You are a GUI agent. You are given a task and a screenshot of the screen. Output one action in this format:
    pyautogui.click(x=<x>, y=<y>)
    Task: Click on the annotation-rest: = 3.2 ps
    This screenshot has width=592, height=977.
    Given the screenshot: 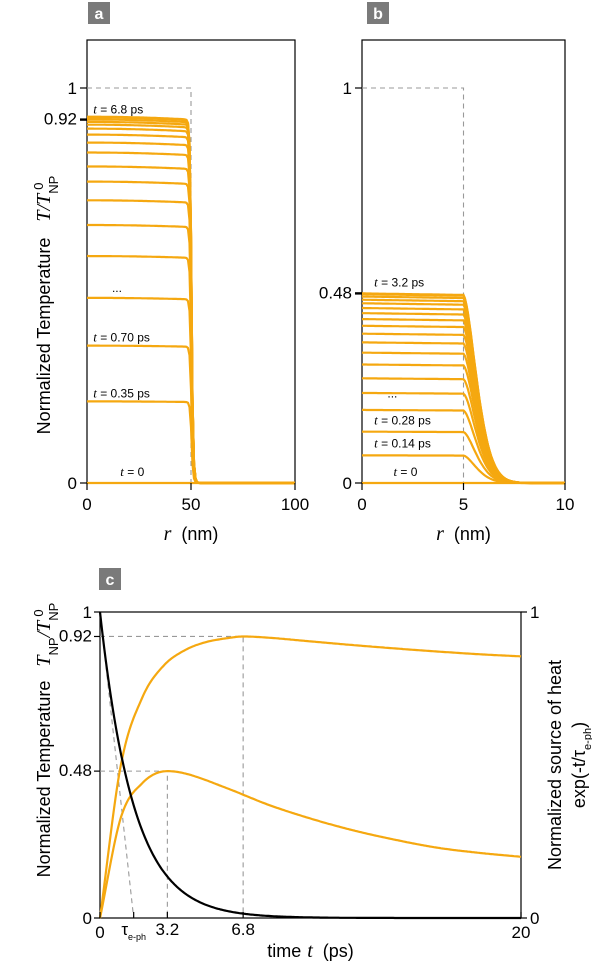 What is the action you would take?
    pyautogui.click(x=401, y=283)
    